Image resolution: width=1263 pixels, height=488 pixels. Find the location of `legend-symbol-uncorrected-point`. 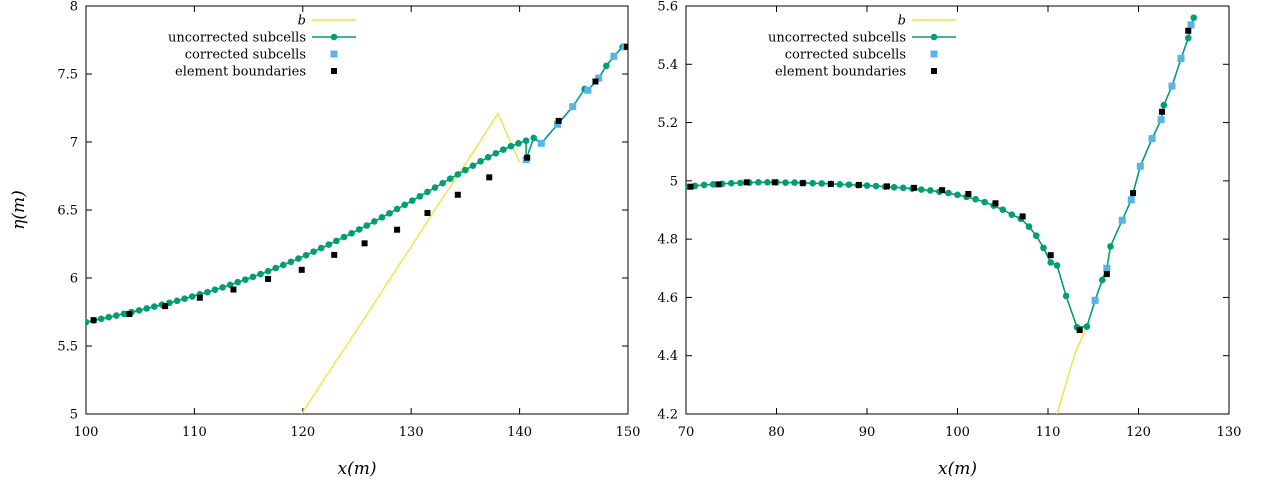

legend-symbol-uncorrected-point is located at coordinates (934, 37).